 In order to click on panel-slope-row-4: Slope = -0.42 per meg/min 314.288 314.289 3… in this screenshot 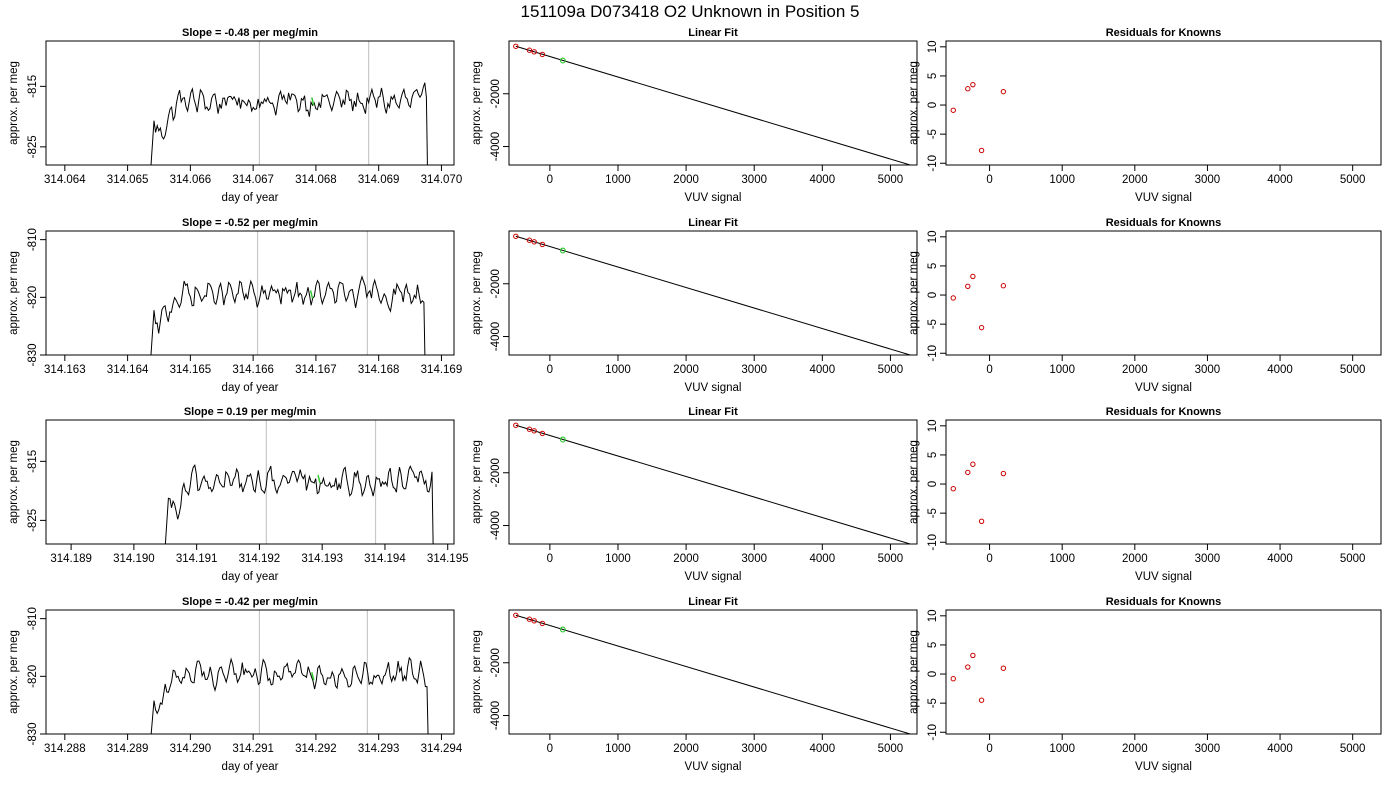, I will do `click(235, 684)`.